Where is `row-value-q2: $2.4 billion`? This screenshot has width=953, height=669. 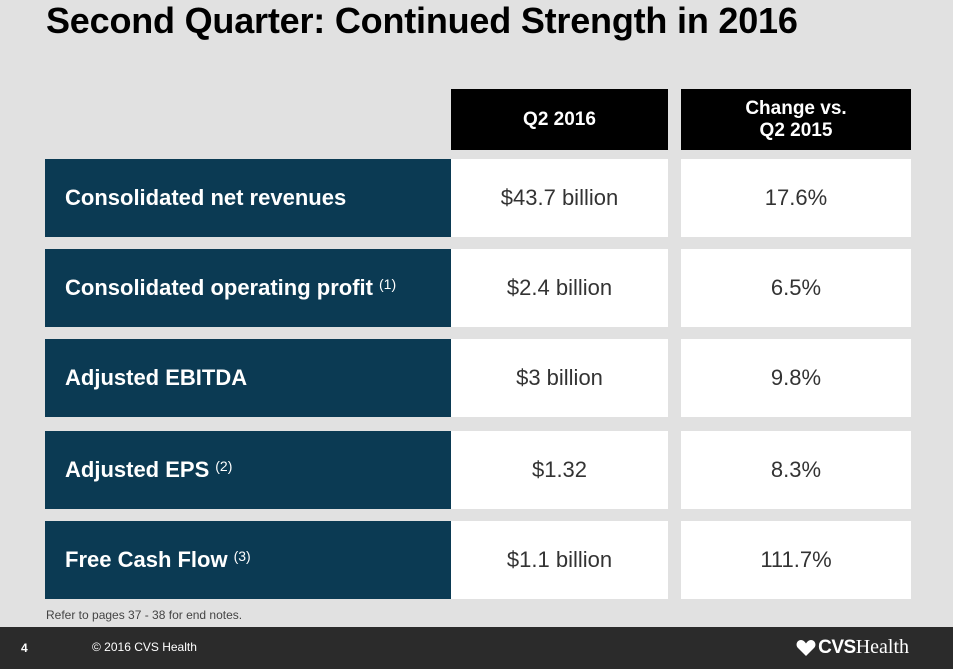
row-value-q2: $2.4 billion is located at coordinates (559, 288).